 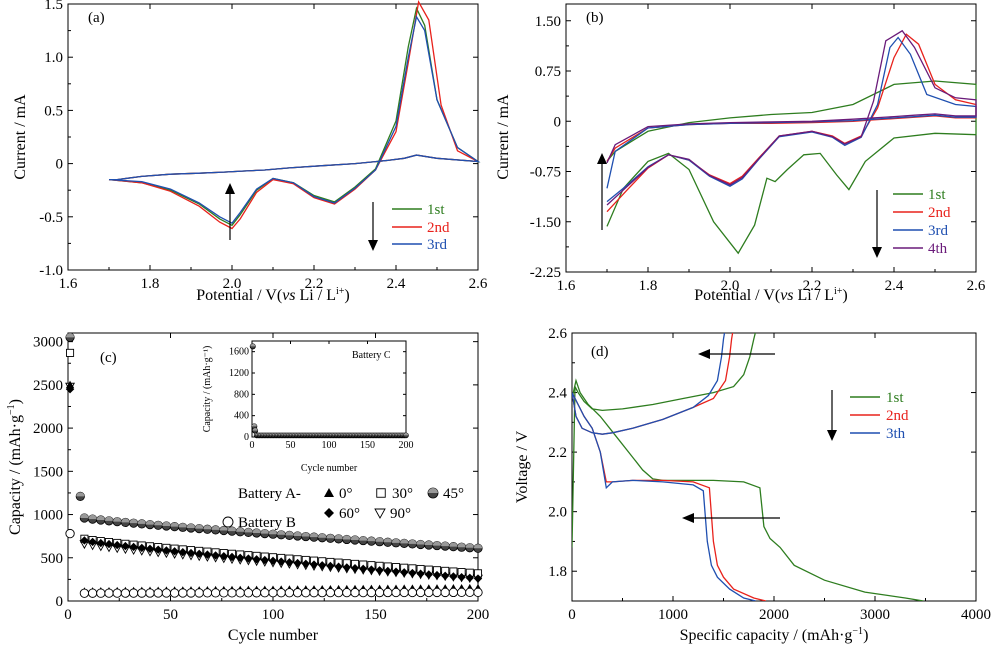 What do you see at coordinates (267, 523) in the screenshot?
I see `legend-battery-b: Battery B` at bounding box center [267, 523].